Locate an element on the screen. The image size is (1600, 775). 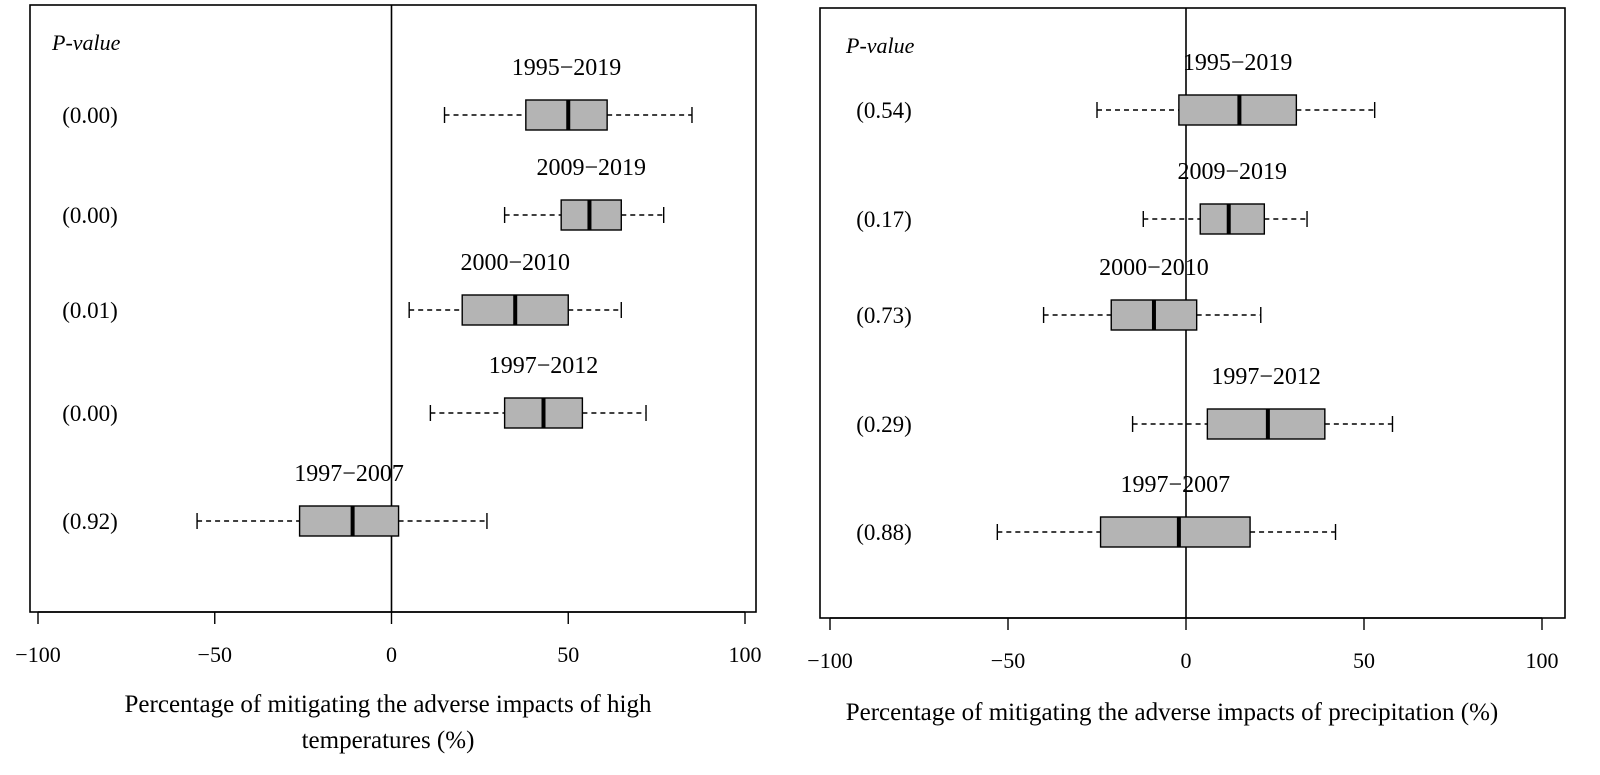
pvalue-label: (0.01) is located at coordinates (90, 310).